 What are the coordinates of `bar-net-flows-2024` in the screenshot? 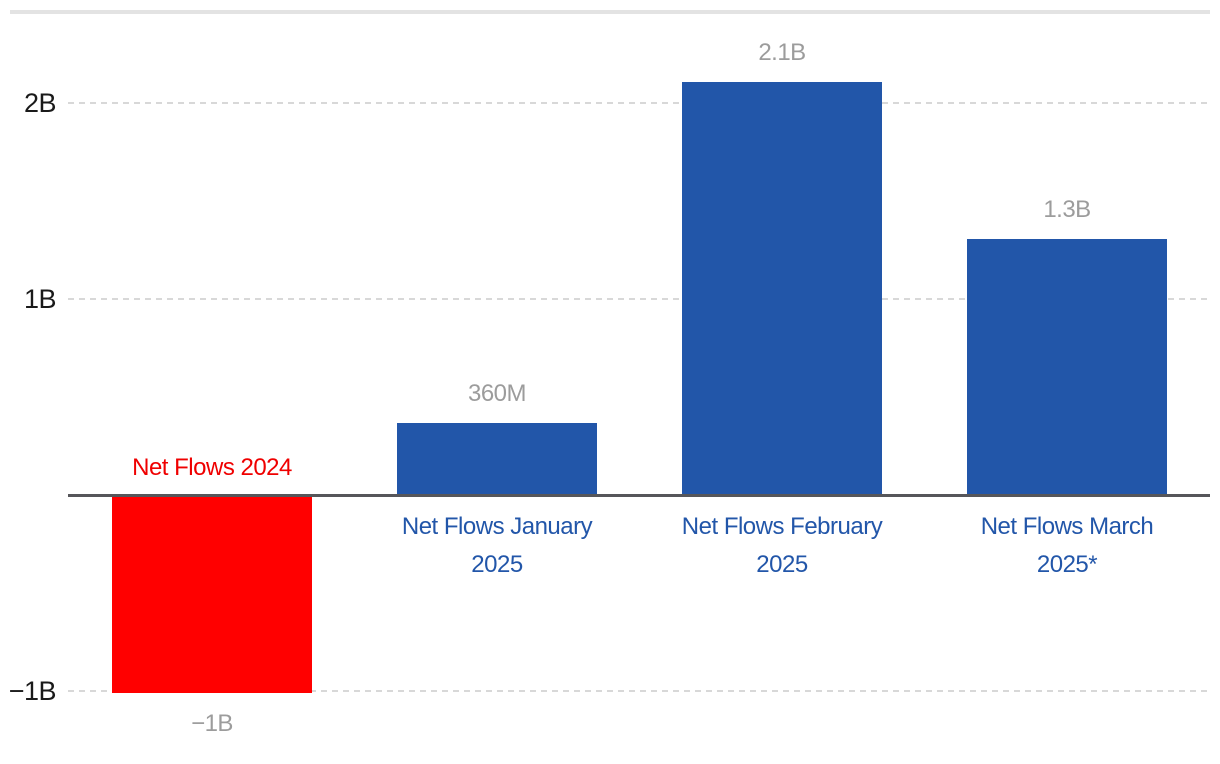 It's located at (212, 595).